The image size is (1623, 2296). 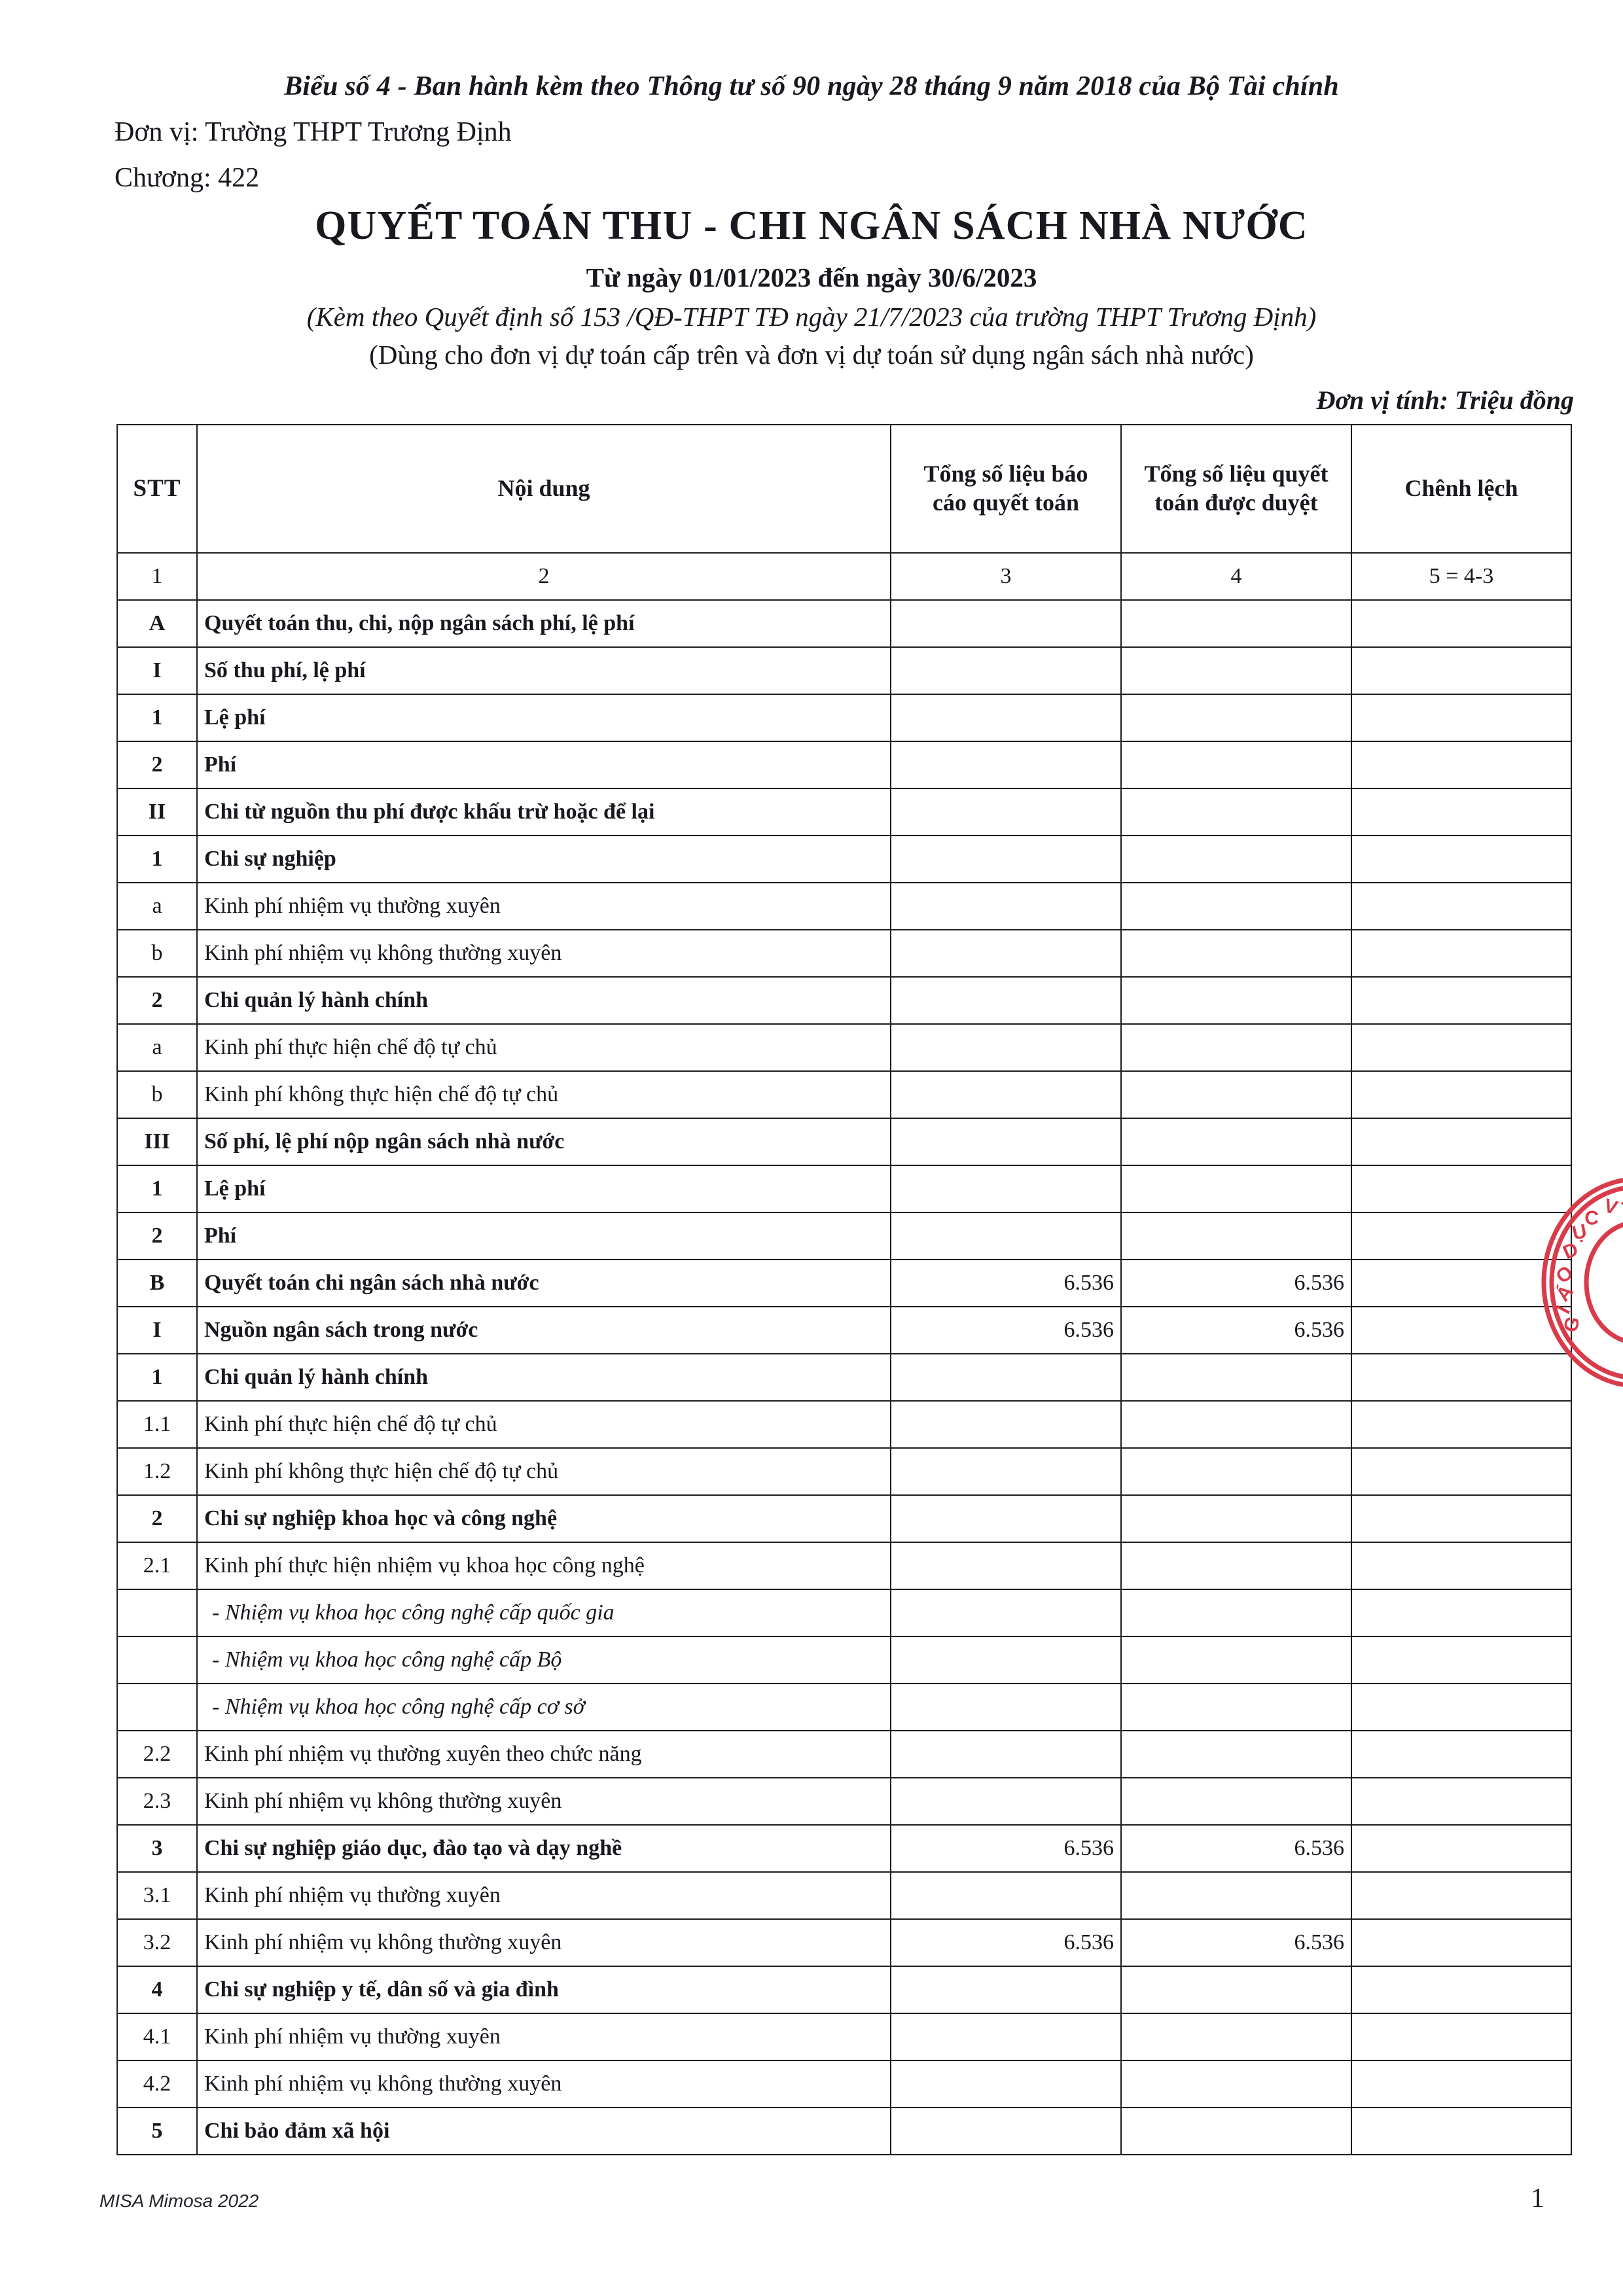 What do you see at coordinates (543, 1236) in the screenshot?
I see `row-noidung: Phí` at bounding box center [543, 1236].